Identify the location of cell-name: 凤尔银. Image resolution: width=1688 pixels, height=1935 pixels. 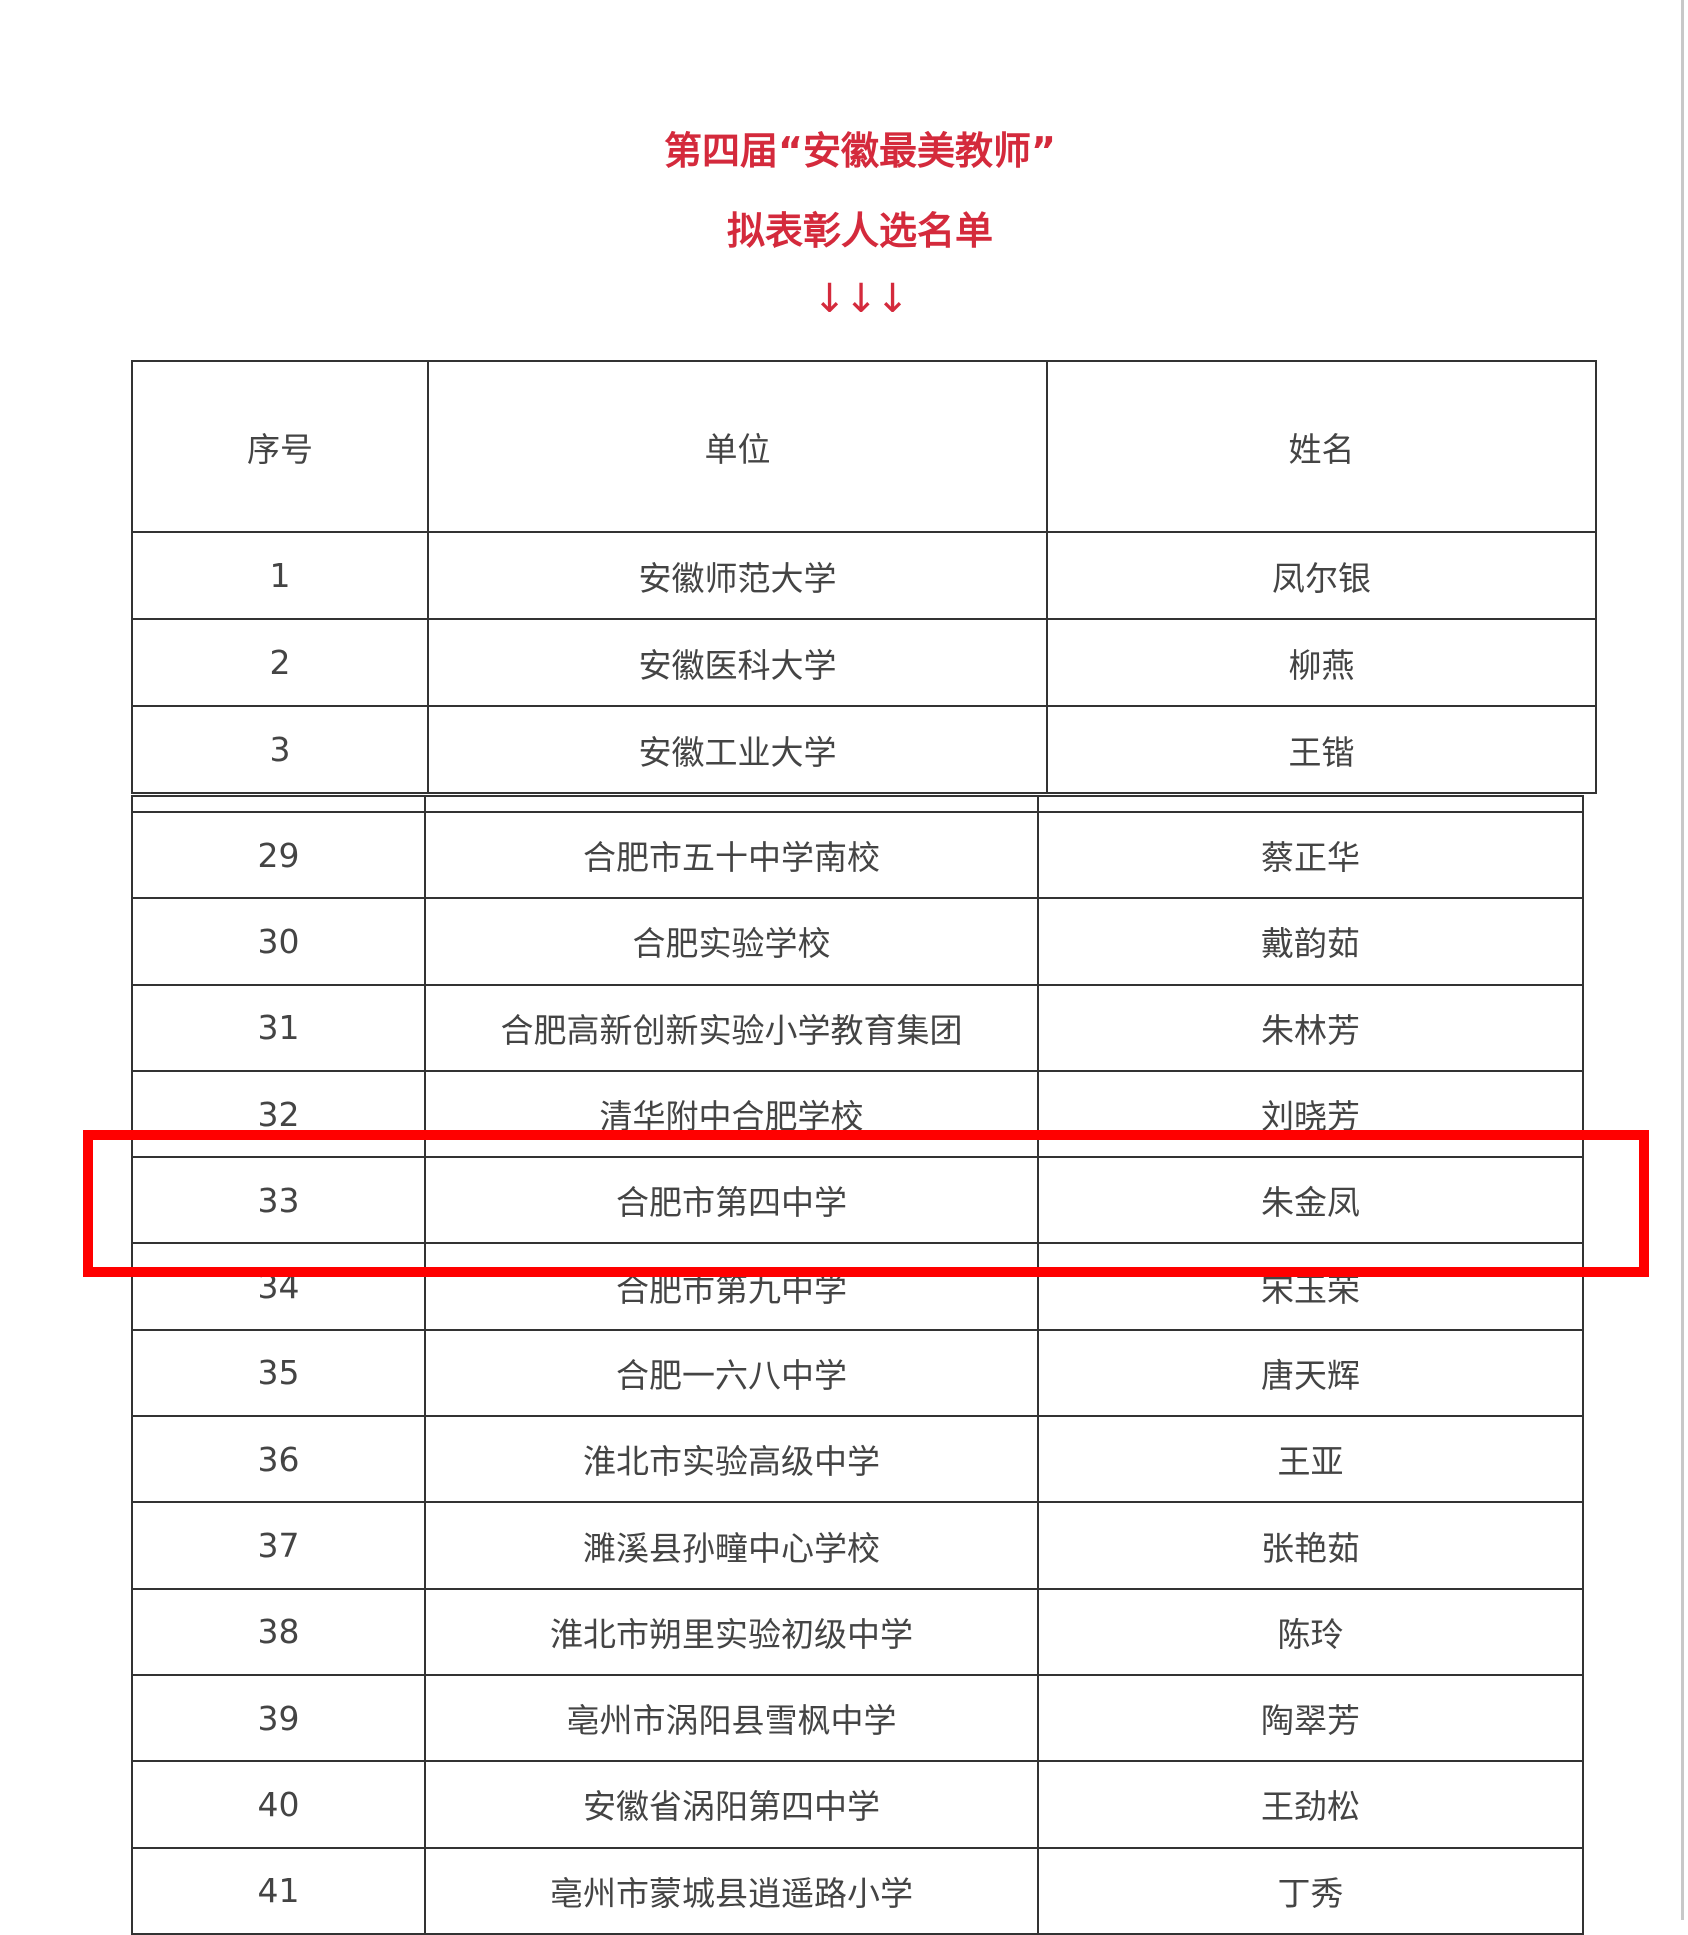
(1321, 575).